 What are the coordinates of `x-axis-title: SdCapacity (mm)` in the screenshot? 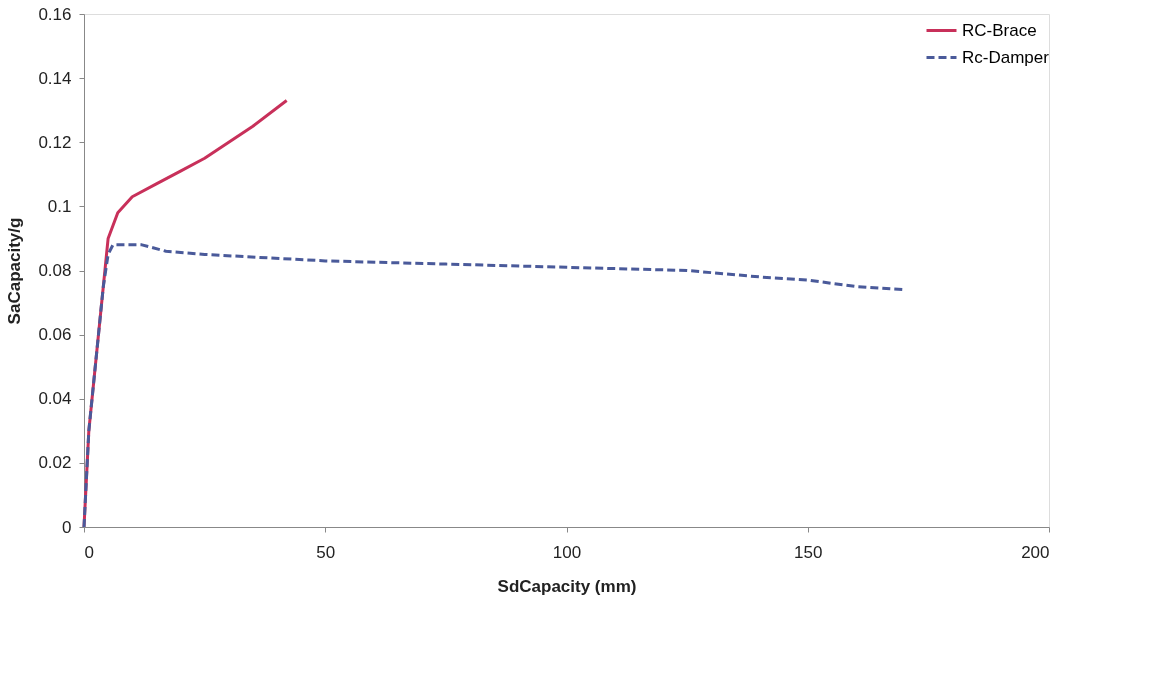 It's located at (567, 586).